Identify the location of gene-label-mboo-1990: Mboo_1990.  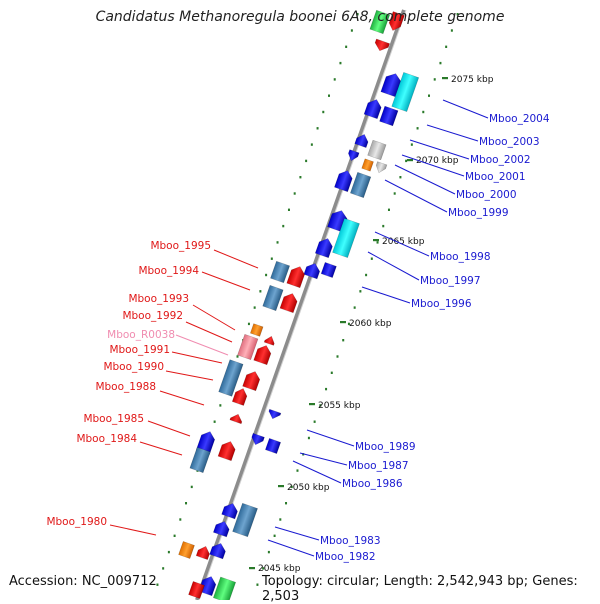
(133, 367).